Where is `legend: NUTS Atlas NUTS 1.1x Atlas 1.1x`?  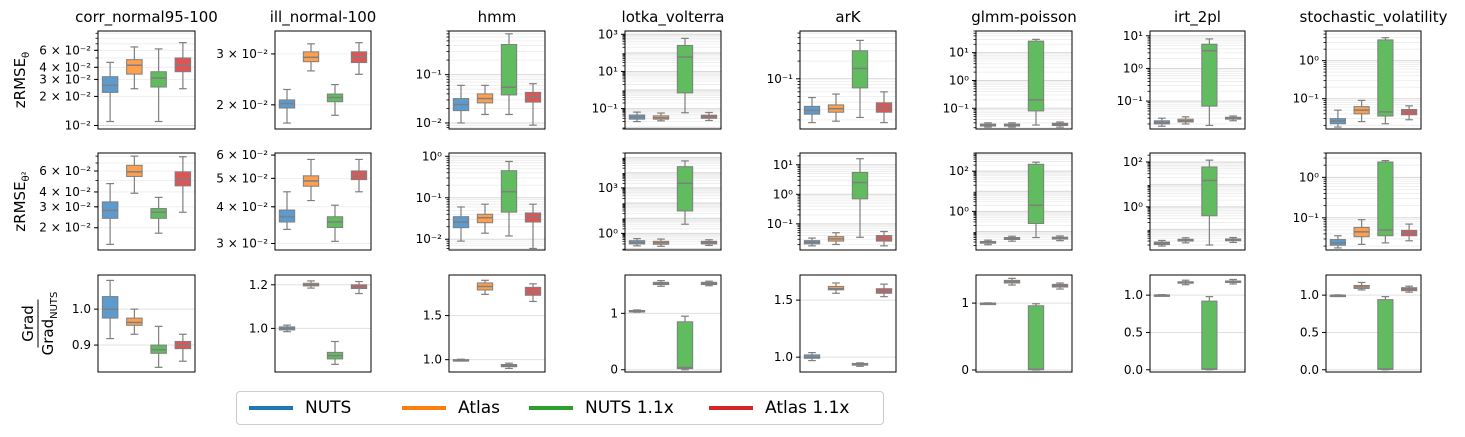
legend: NUTS Atlas NUTS 1.1x Atlas 1.1x is located at coordinates (560, 408).